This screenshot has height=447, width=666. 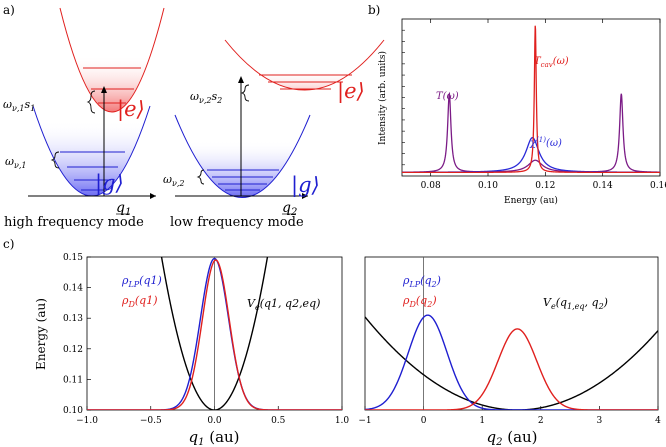 I want to click on label-chi: χ(1)(ω), so click(x=545, y=142).